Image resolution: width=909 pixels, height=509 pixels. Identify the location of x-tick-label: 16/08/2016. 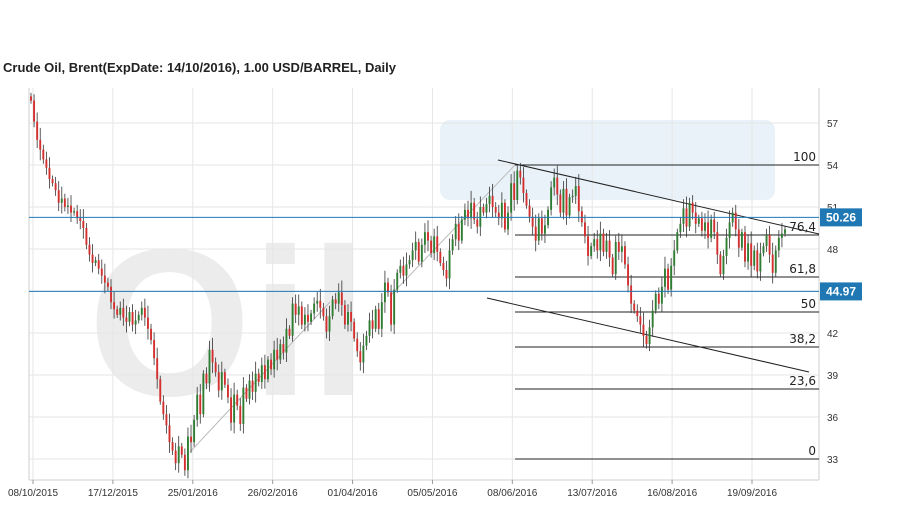
(672, 493).